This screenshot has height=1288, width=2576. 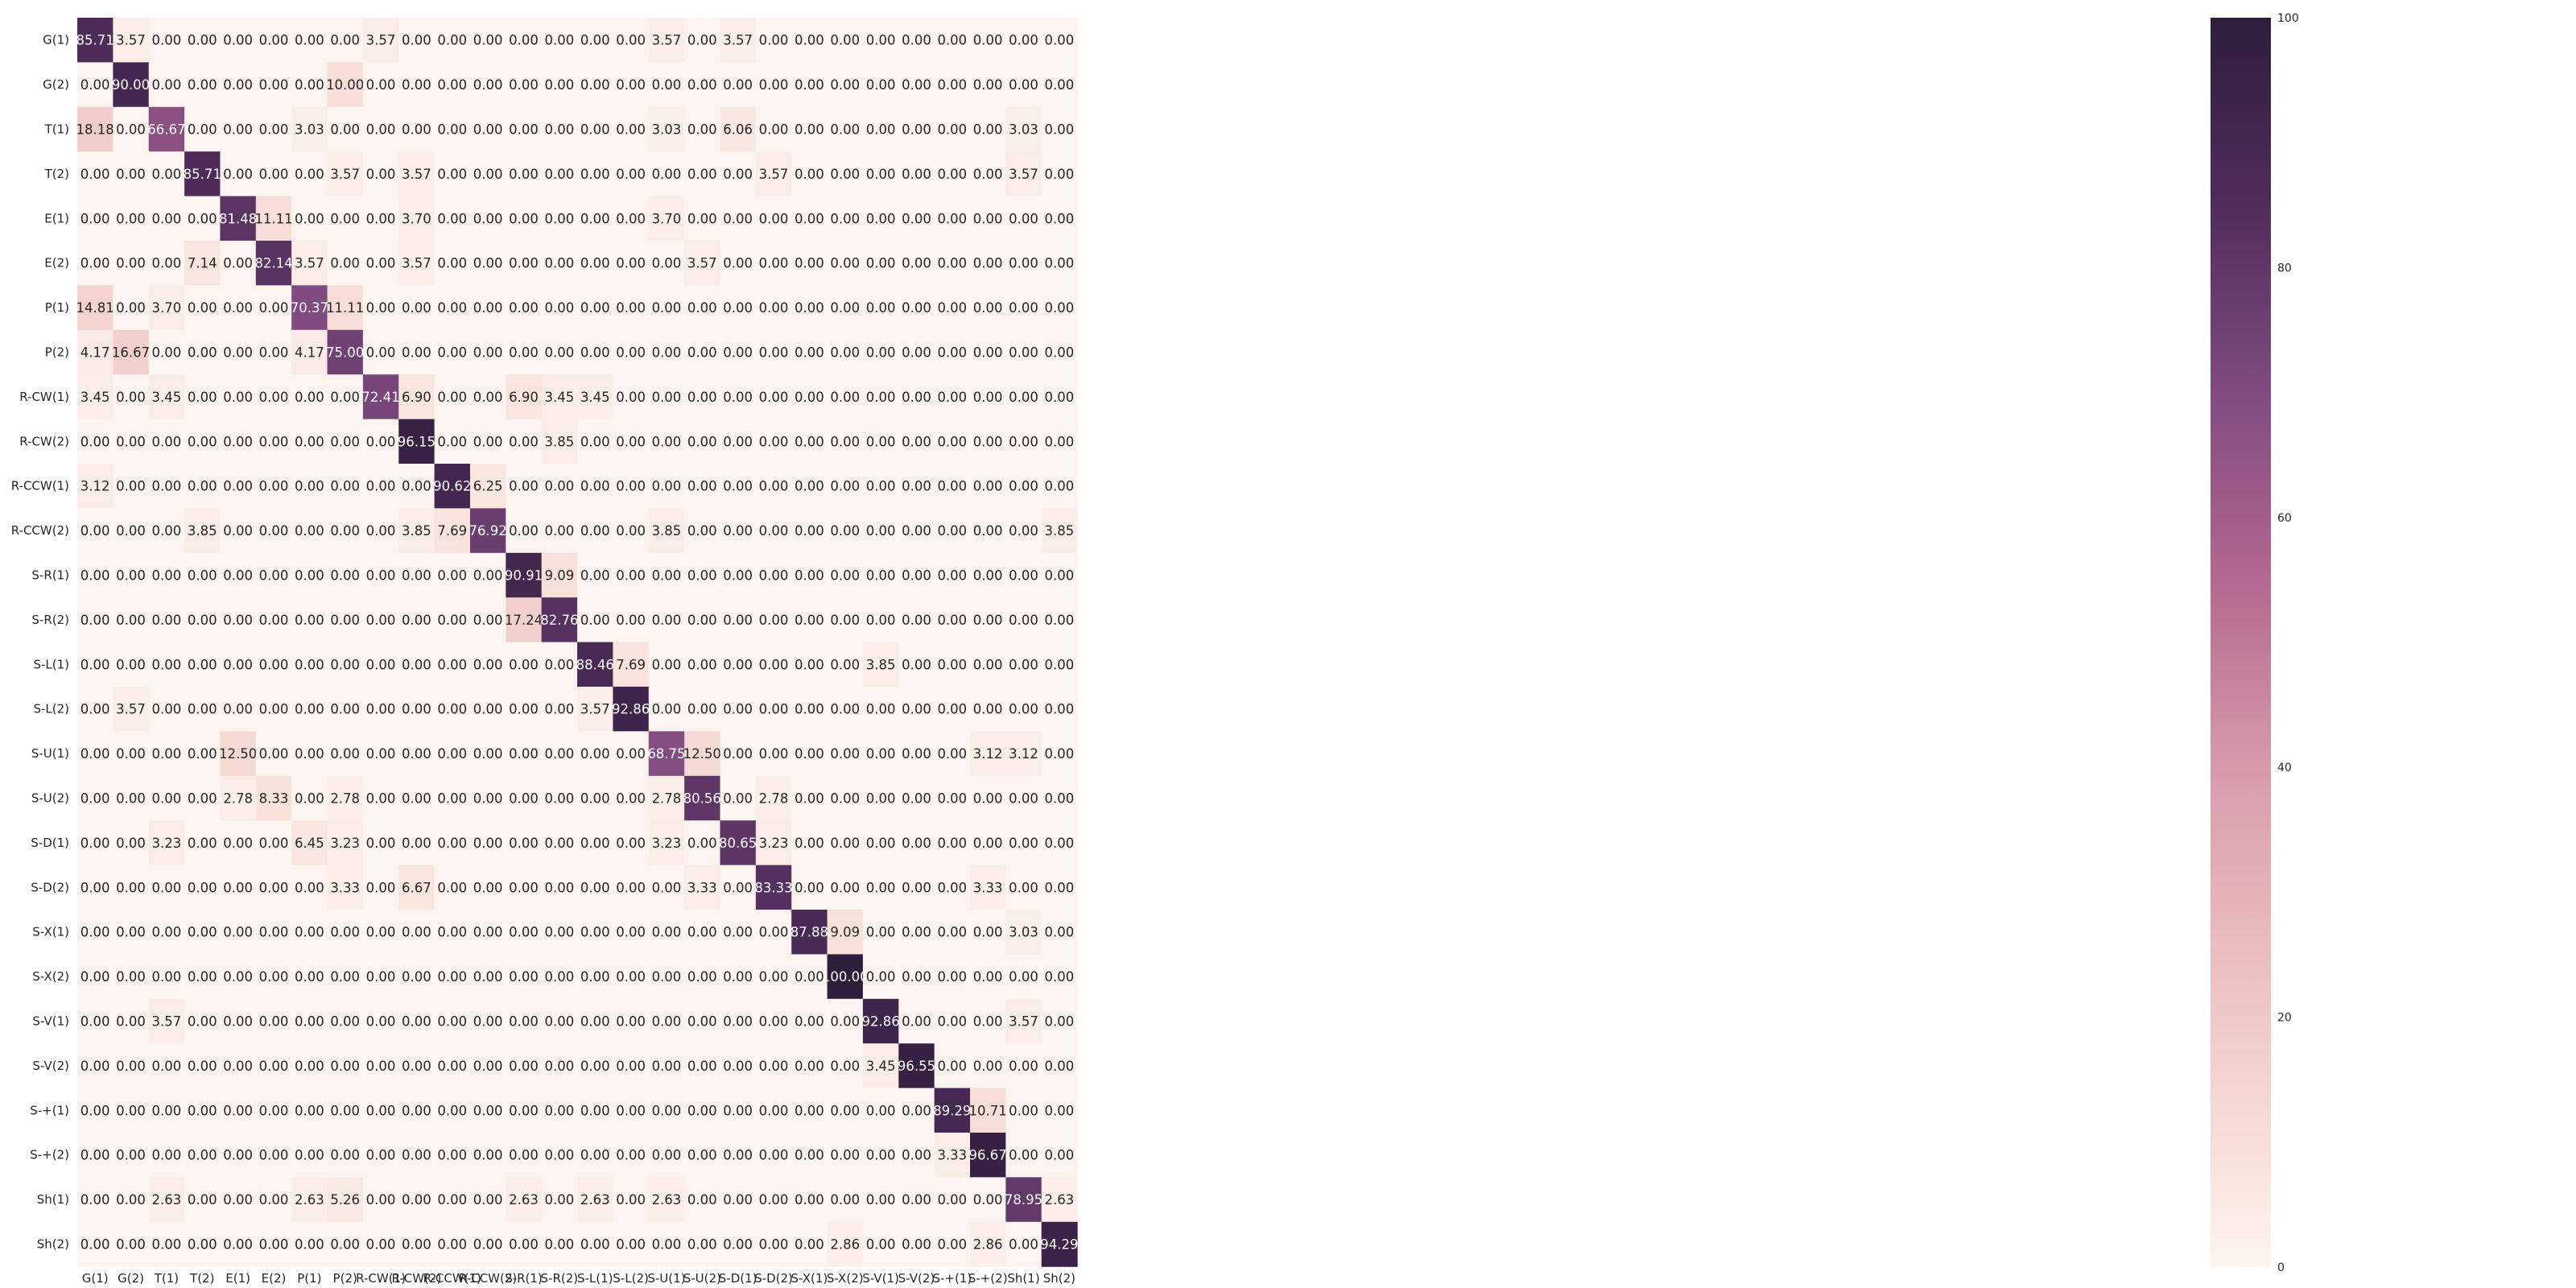 What do you see at coordinates (238, 218) in the screenshot?
I see `cell-value-label: 81.48` at bounding box center [238, 218].